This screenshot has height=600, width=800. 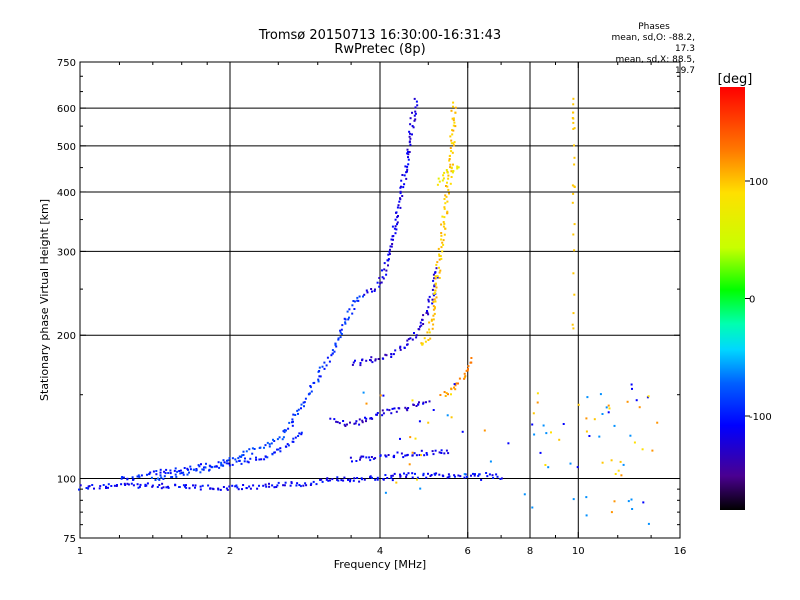 What do you see at coordinates (80, 551) in the screenshot?
I see `x-tick-label: 1` at bounding box center [80, 551].